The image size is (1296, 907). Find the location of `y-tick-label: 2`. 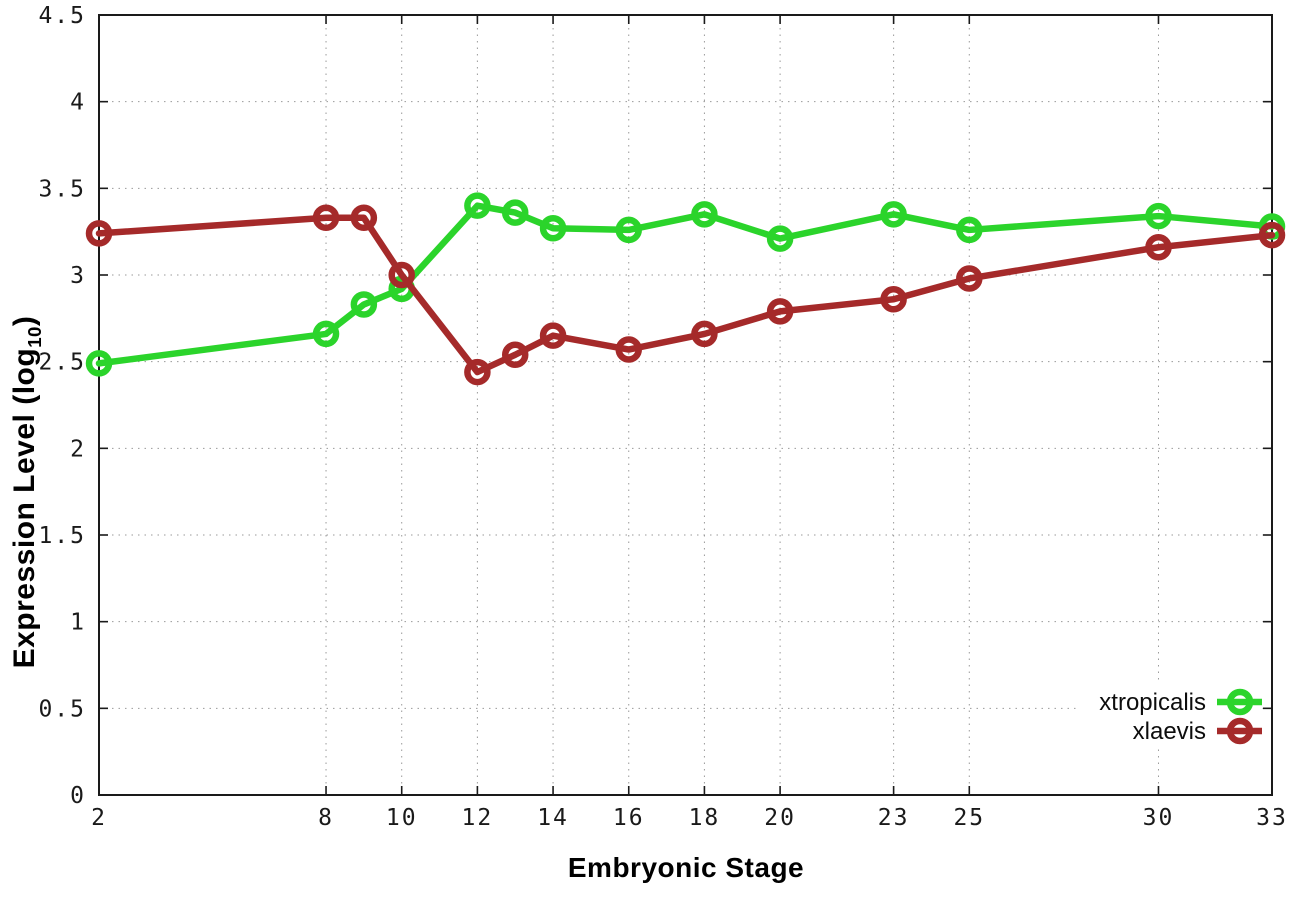

y-tick-label: 2 is located at coordinates (78, 449).